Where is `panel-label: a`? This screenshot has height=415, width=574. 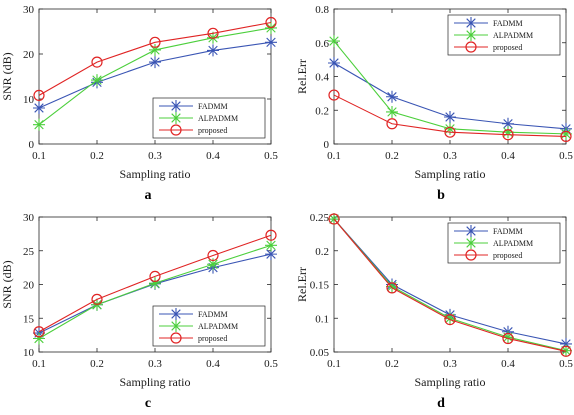 panel-label: a is located at coordinates (148, 195).